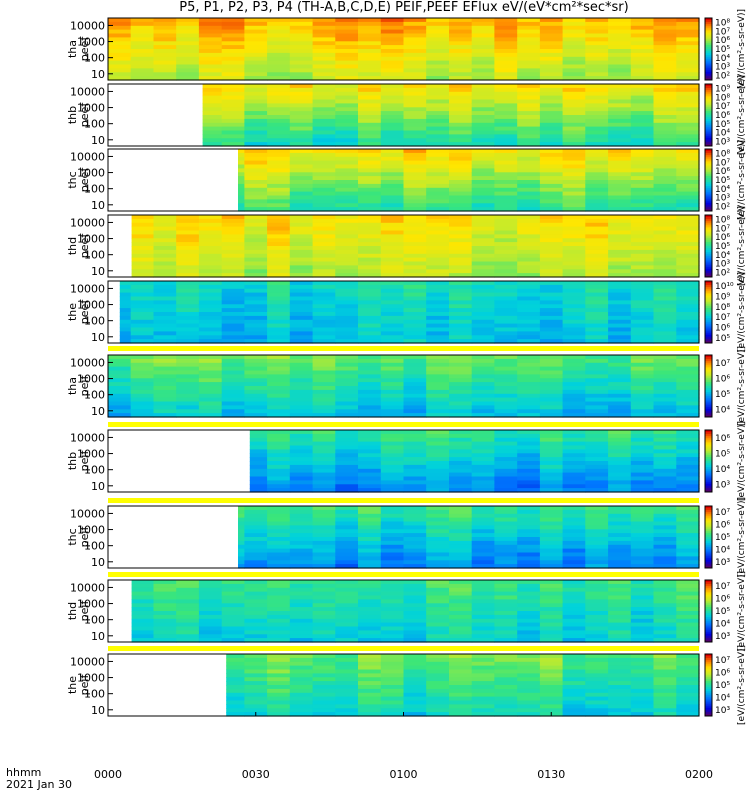  I want to click on colorbar-frame, so click(708, 537).